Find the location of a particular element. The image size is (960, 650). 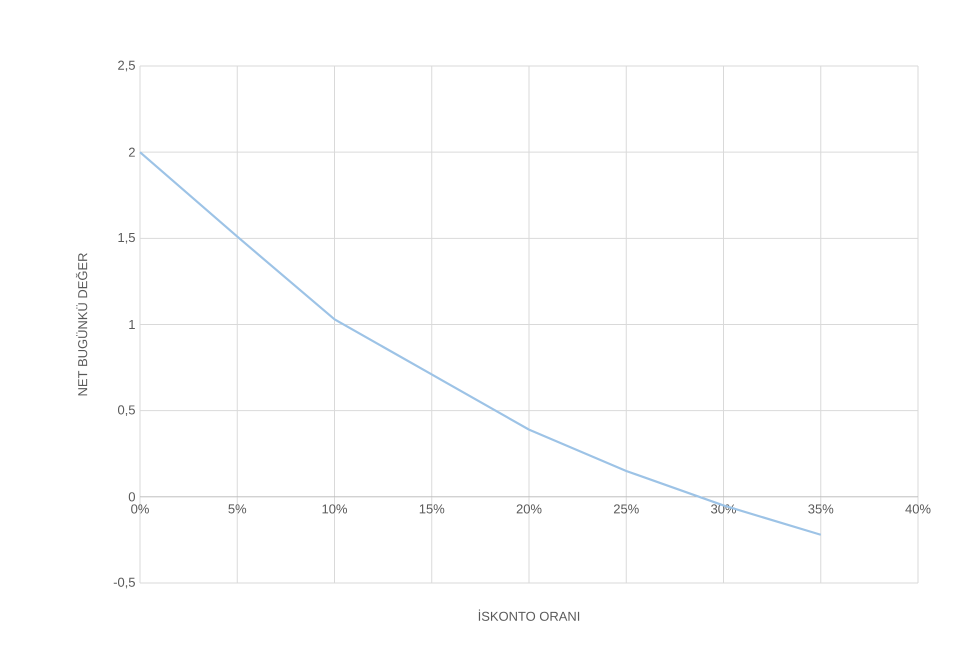

y-tick-label: -0,5 is located at coordinates (124, 583).